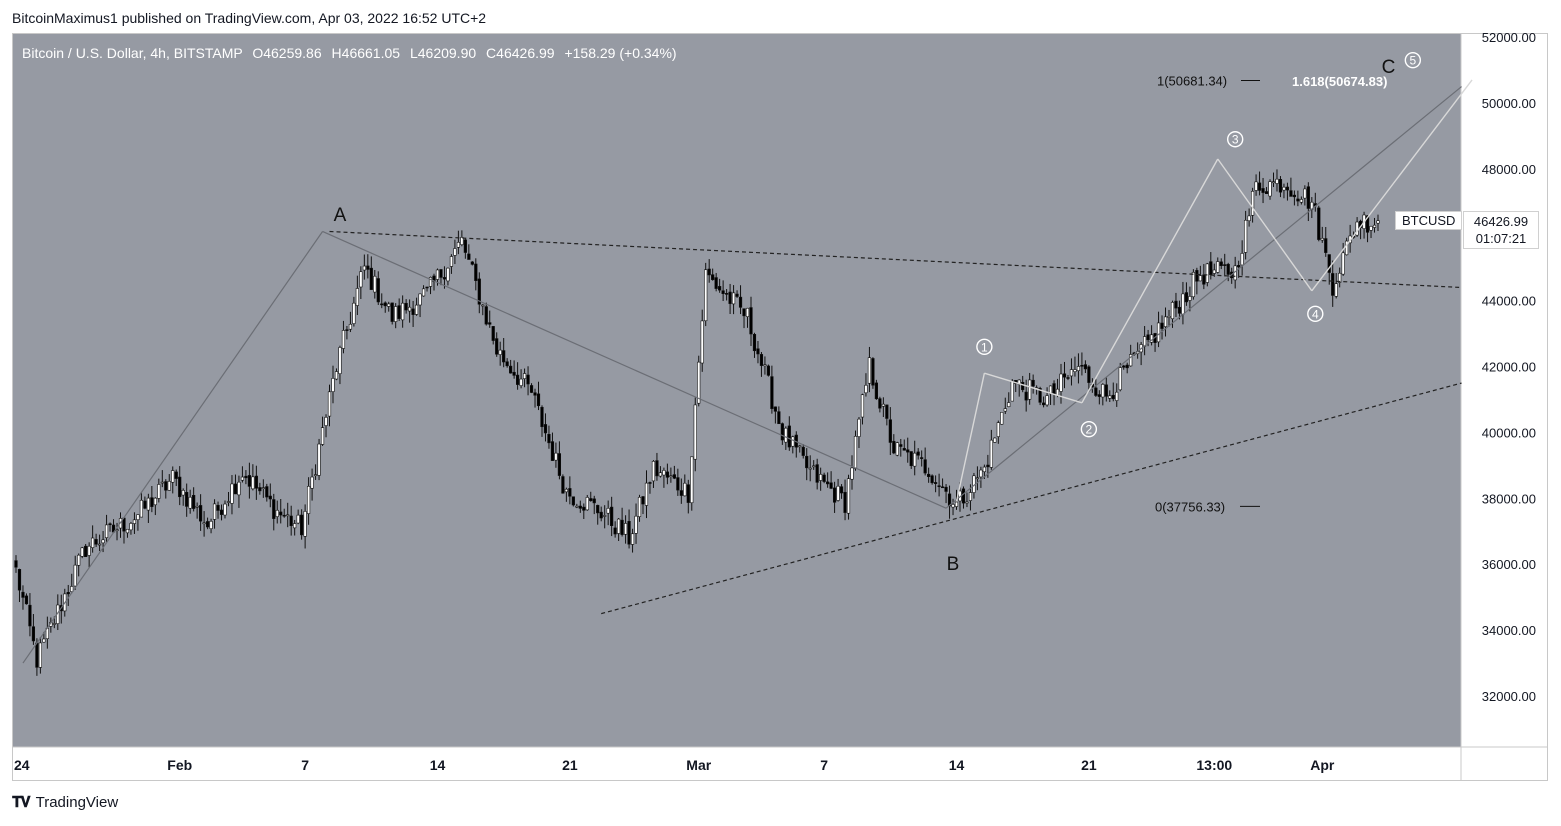  What do you see at coordinates (1322, 765) in the screenshot?
I see `time-tick-label: Apr` at bounding box center [1322, 765].